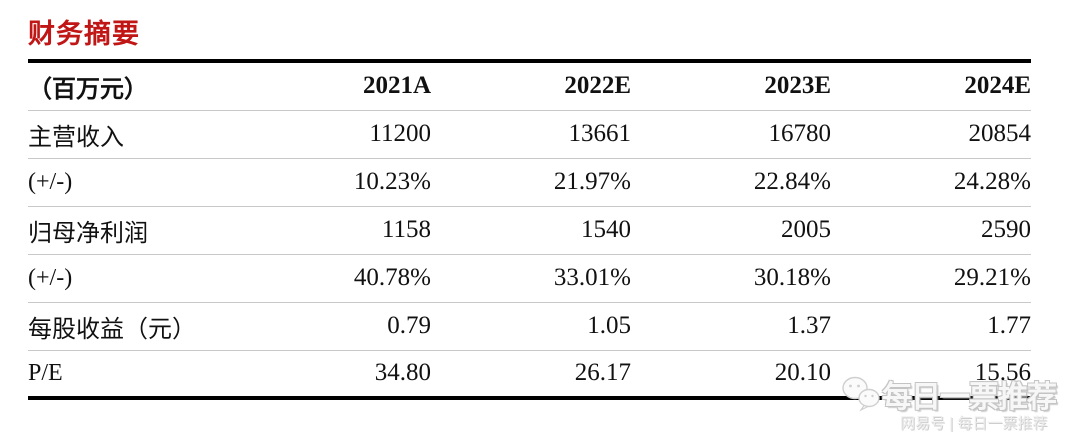 Image resolution: width=1080 pixels, height=442 pixels. I want to click on cell-value: 16780, so click(800, 133).